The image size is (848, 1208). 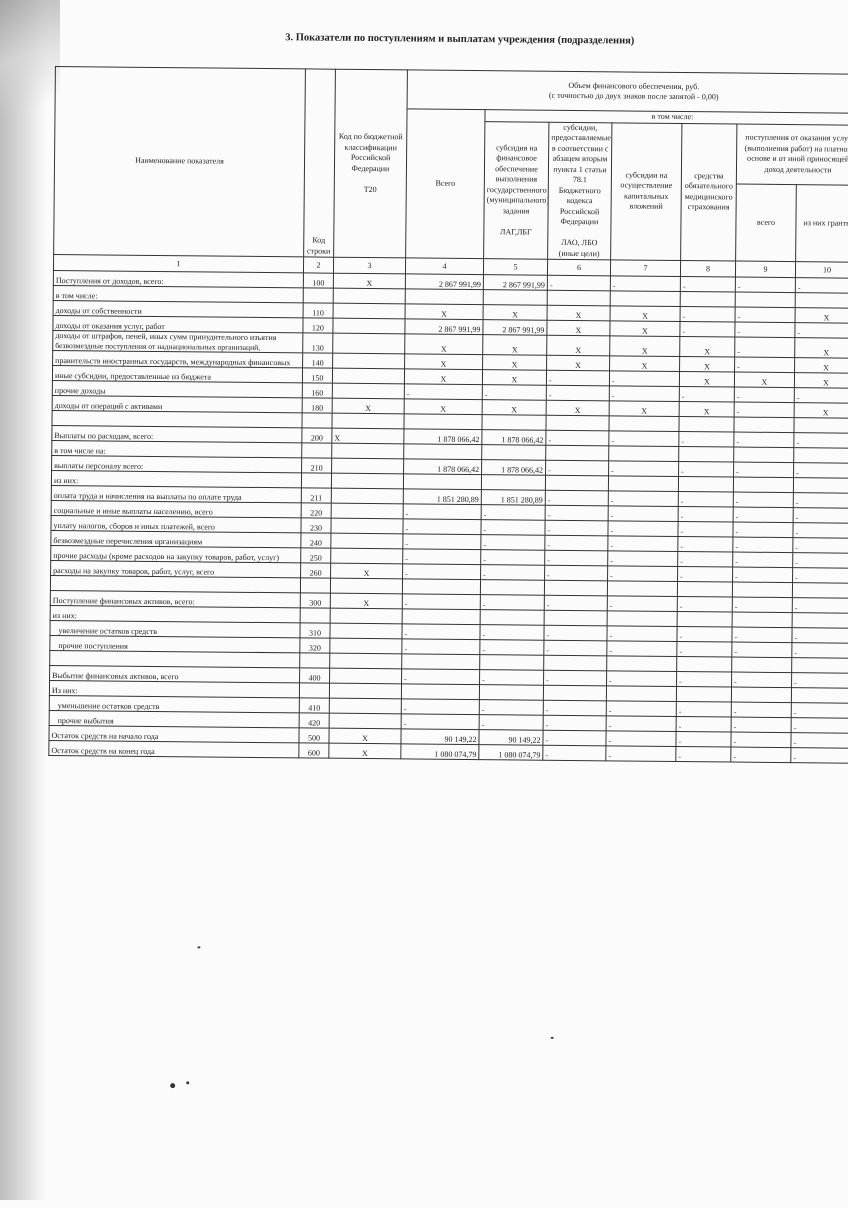 I want to click on row-value-col4: X, so click(x=443, y=406).